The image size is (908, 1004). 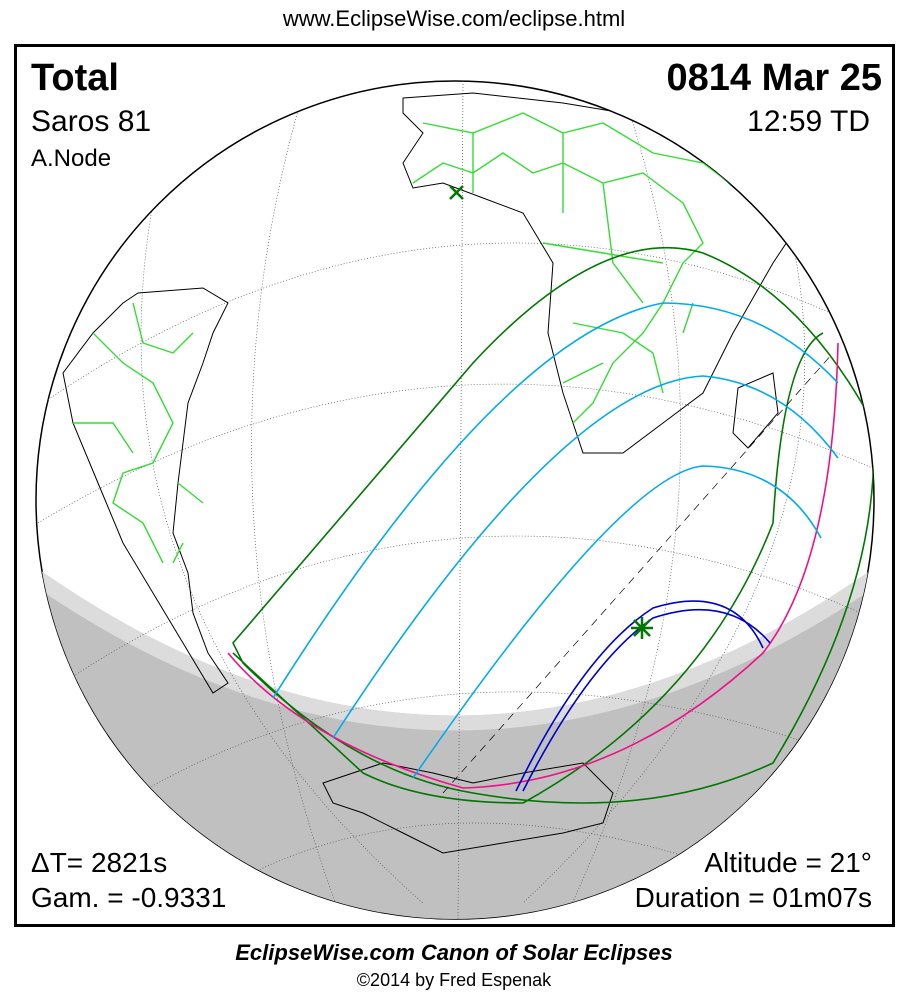 What do you see at coordinates (75, 78) in the screenshot?
I see `eclipse-type: Total` at bounding box center [75, 78].